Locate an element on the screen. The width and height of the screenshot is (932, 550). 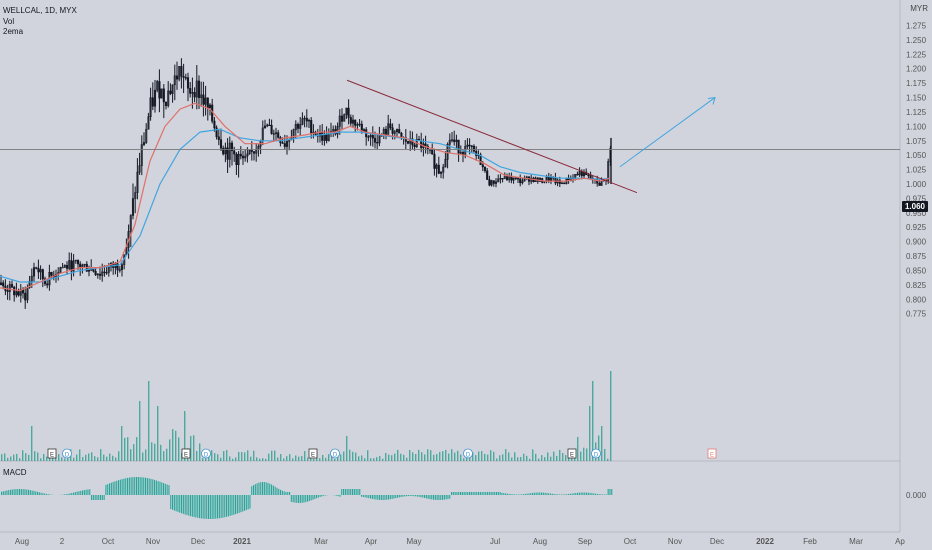
macd-legend: MACD is located at coordinates (15, 472).